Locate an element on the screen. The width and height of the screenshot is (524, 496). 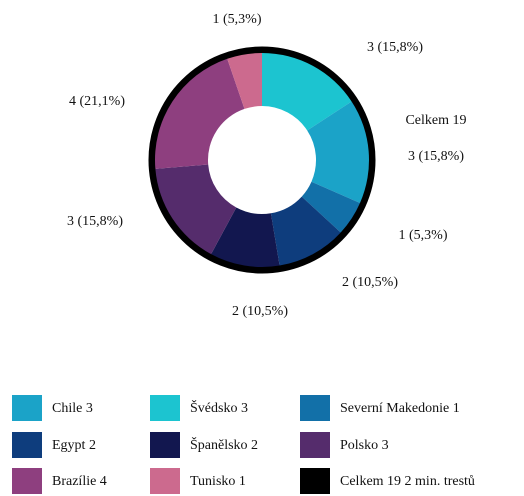
annotation: Celkem 19 is located at coordinates (435, 120).